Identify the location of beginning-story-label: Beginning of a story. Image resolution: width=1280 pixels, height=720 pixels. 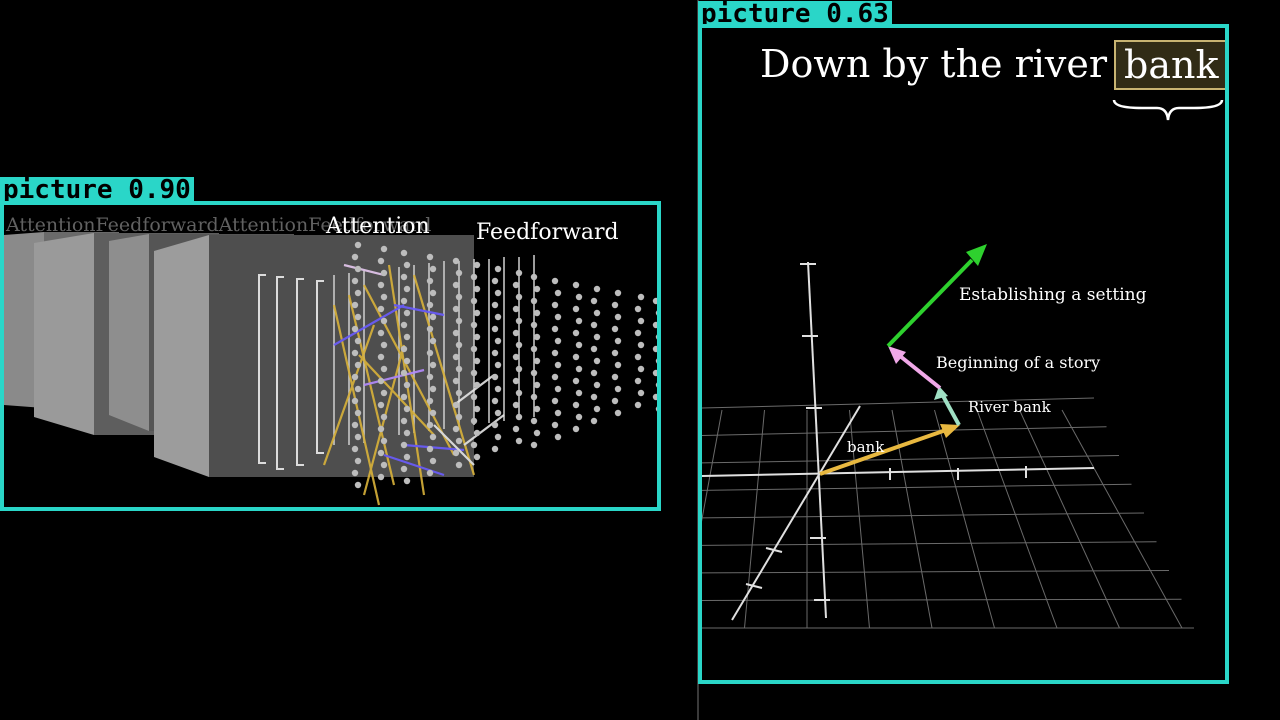
(1018, 362).